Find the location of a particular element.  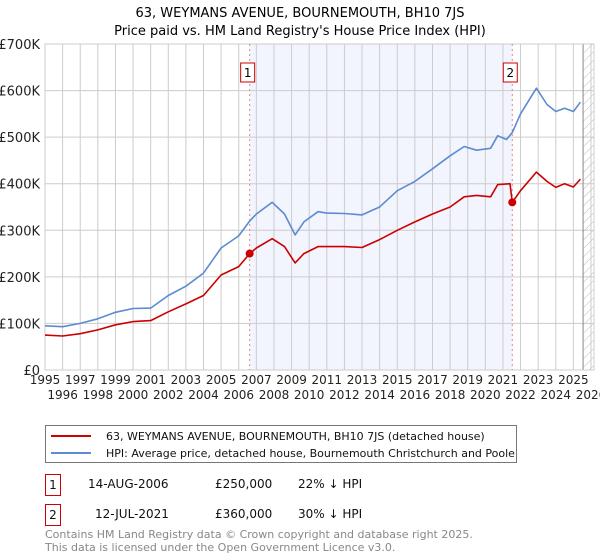

sale-date: 12-JUL-2021 is located at coordinates (132, 514).